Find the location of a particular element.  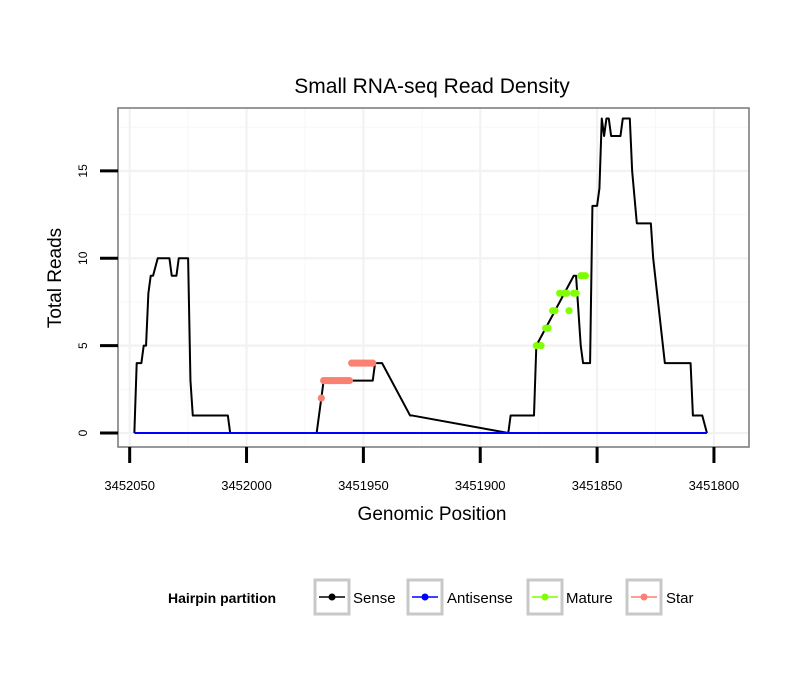

x-tick-label: 3452000 is located at coordinates (246, 485).